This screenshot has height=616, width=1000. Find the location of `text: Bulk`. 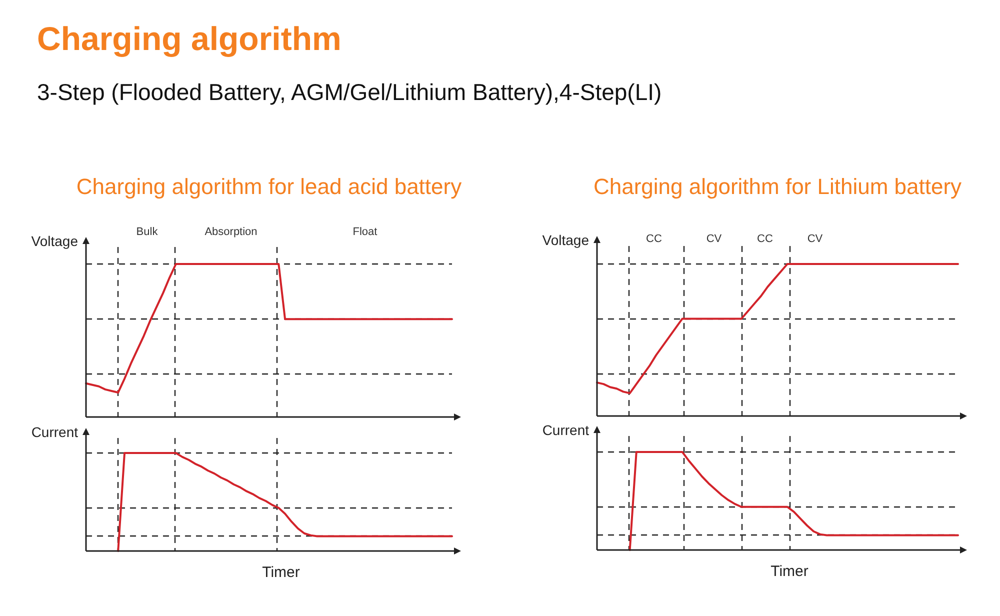

text: Bulk is located at coordinates (147, 232).